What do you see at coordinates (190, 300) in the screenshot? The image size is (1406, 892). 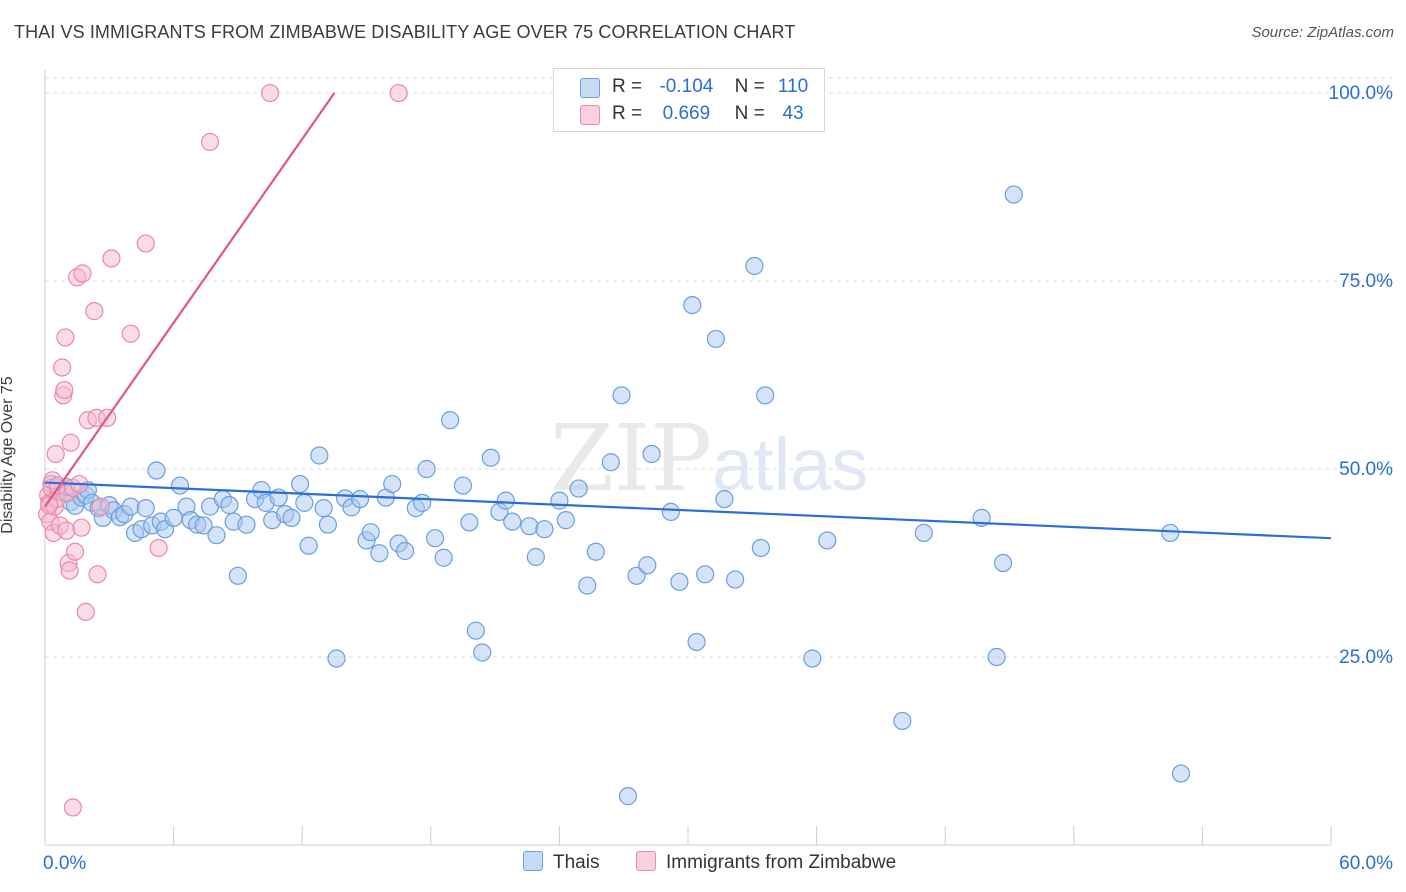 I see `zimbabwe-trend-line` at bounding box center [190, 300].